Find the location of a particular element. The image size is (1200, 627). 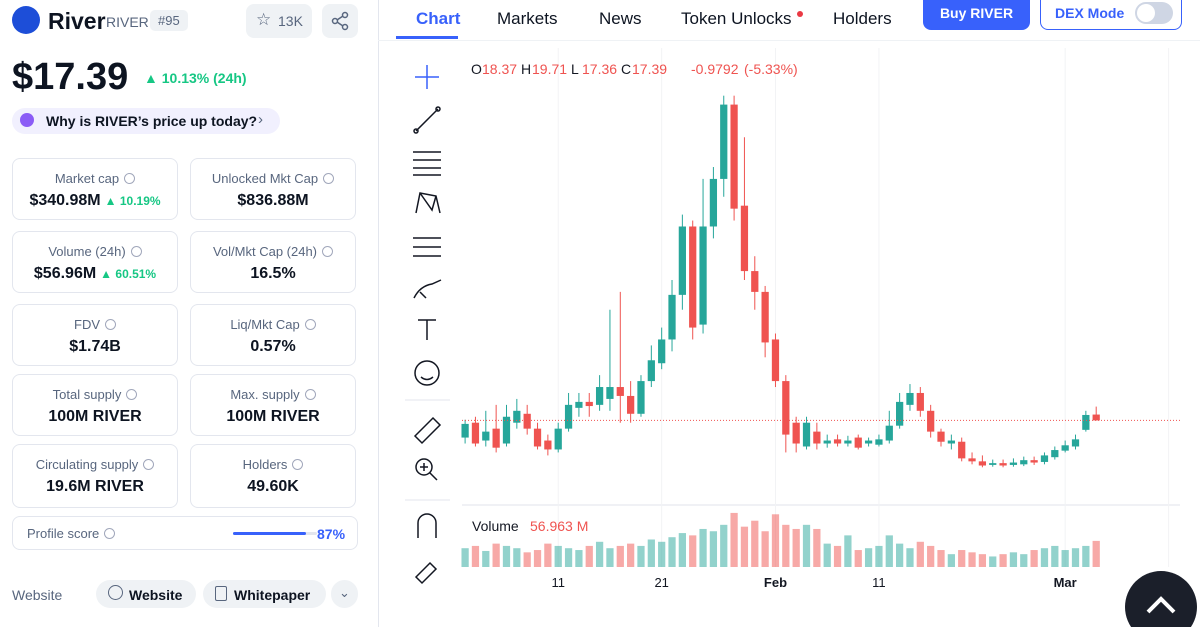

watchlist-count: 13K is located at coordinates (290, 21).